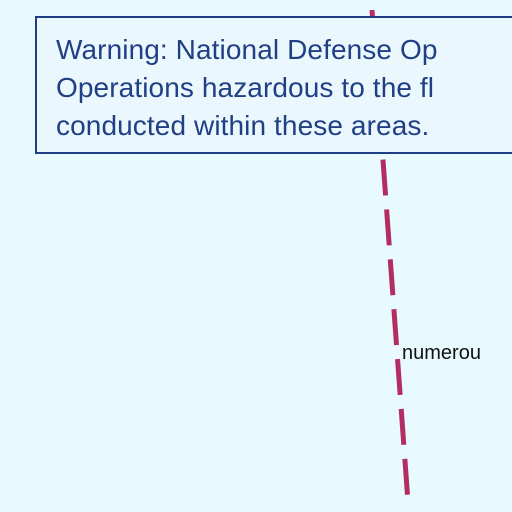 The image size is (512, 512). What do you see at coordinates (441, 353) in the screenshot?
I see `place-label: numerou` at bounding box center [441, 353].